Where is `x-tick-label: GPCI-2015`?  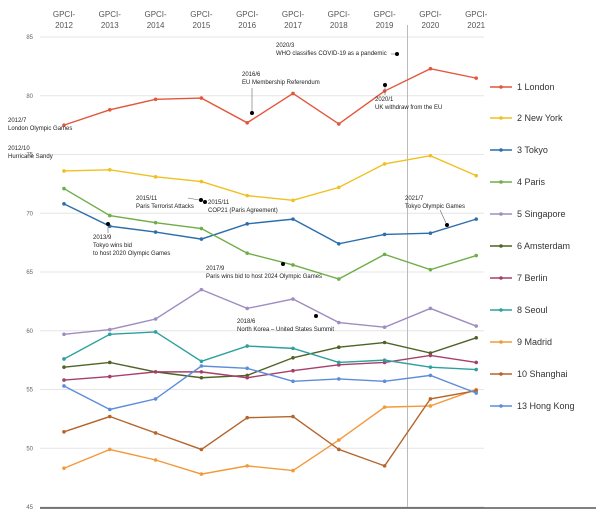 x-tick-label: GPCI-2015 is located at coordinates (201, 20).